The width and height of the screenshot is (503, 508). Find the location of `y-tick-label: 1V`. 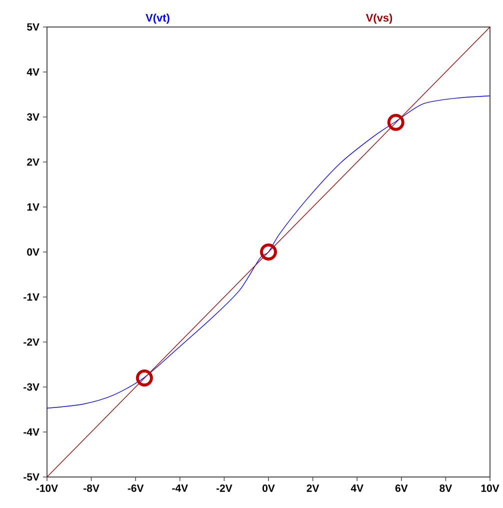

y-tick-label: 1V is located at coordinates (33, 207).